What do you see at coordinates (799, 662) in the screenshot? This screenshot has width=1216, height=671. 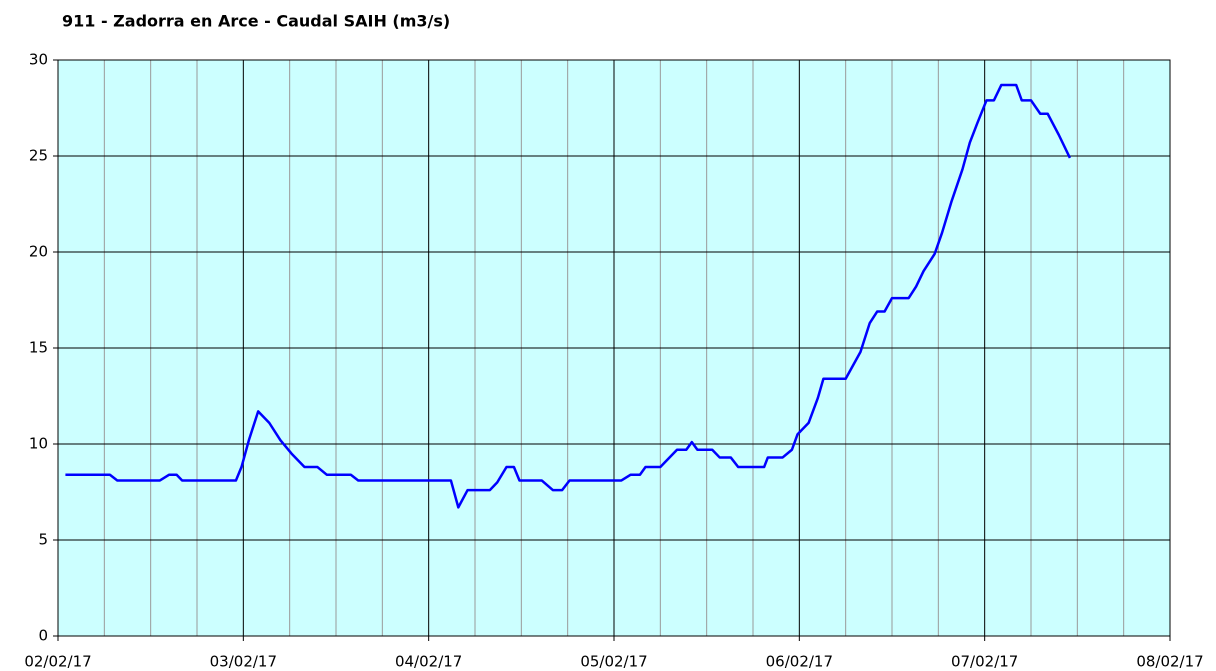 I see `x-tick-label: 06/02/17` at bounding box center [799, 662].